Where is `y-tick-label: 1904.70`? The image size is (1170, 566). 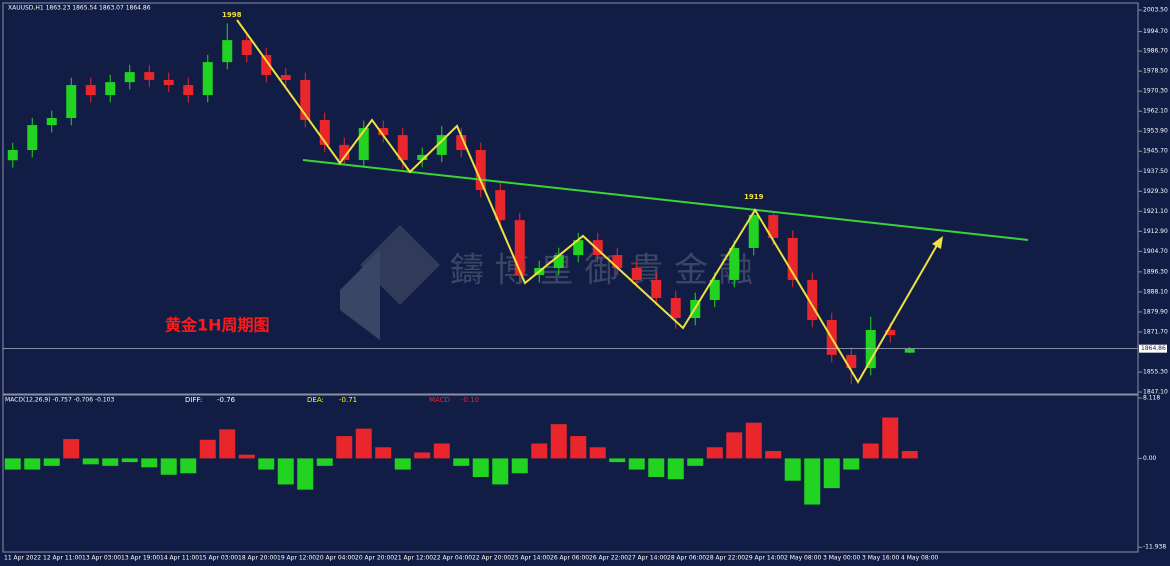
y-tick-label: 1904.70 is located at coordinates (1155, 251).